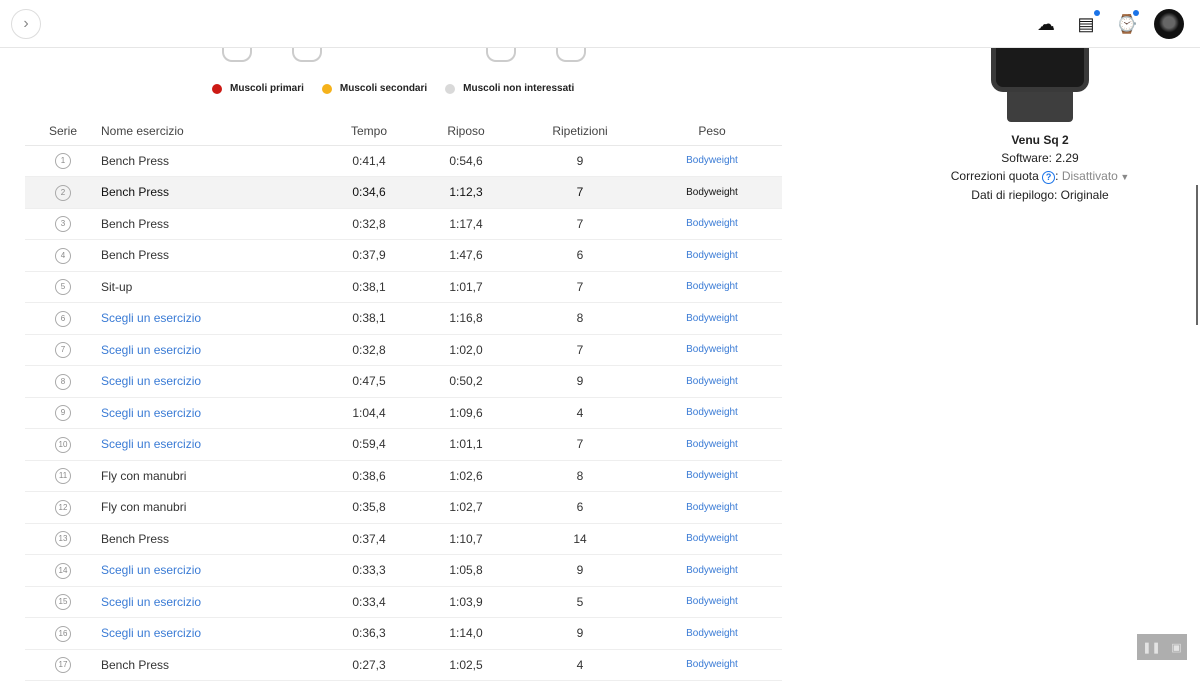 The width and height of the screenshot is (1200, 681). What do you see at coordinates (1049, 177) in the screenshot?
I see `help-icon: ?` at bounding box center [1049, 177].